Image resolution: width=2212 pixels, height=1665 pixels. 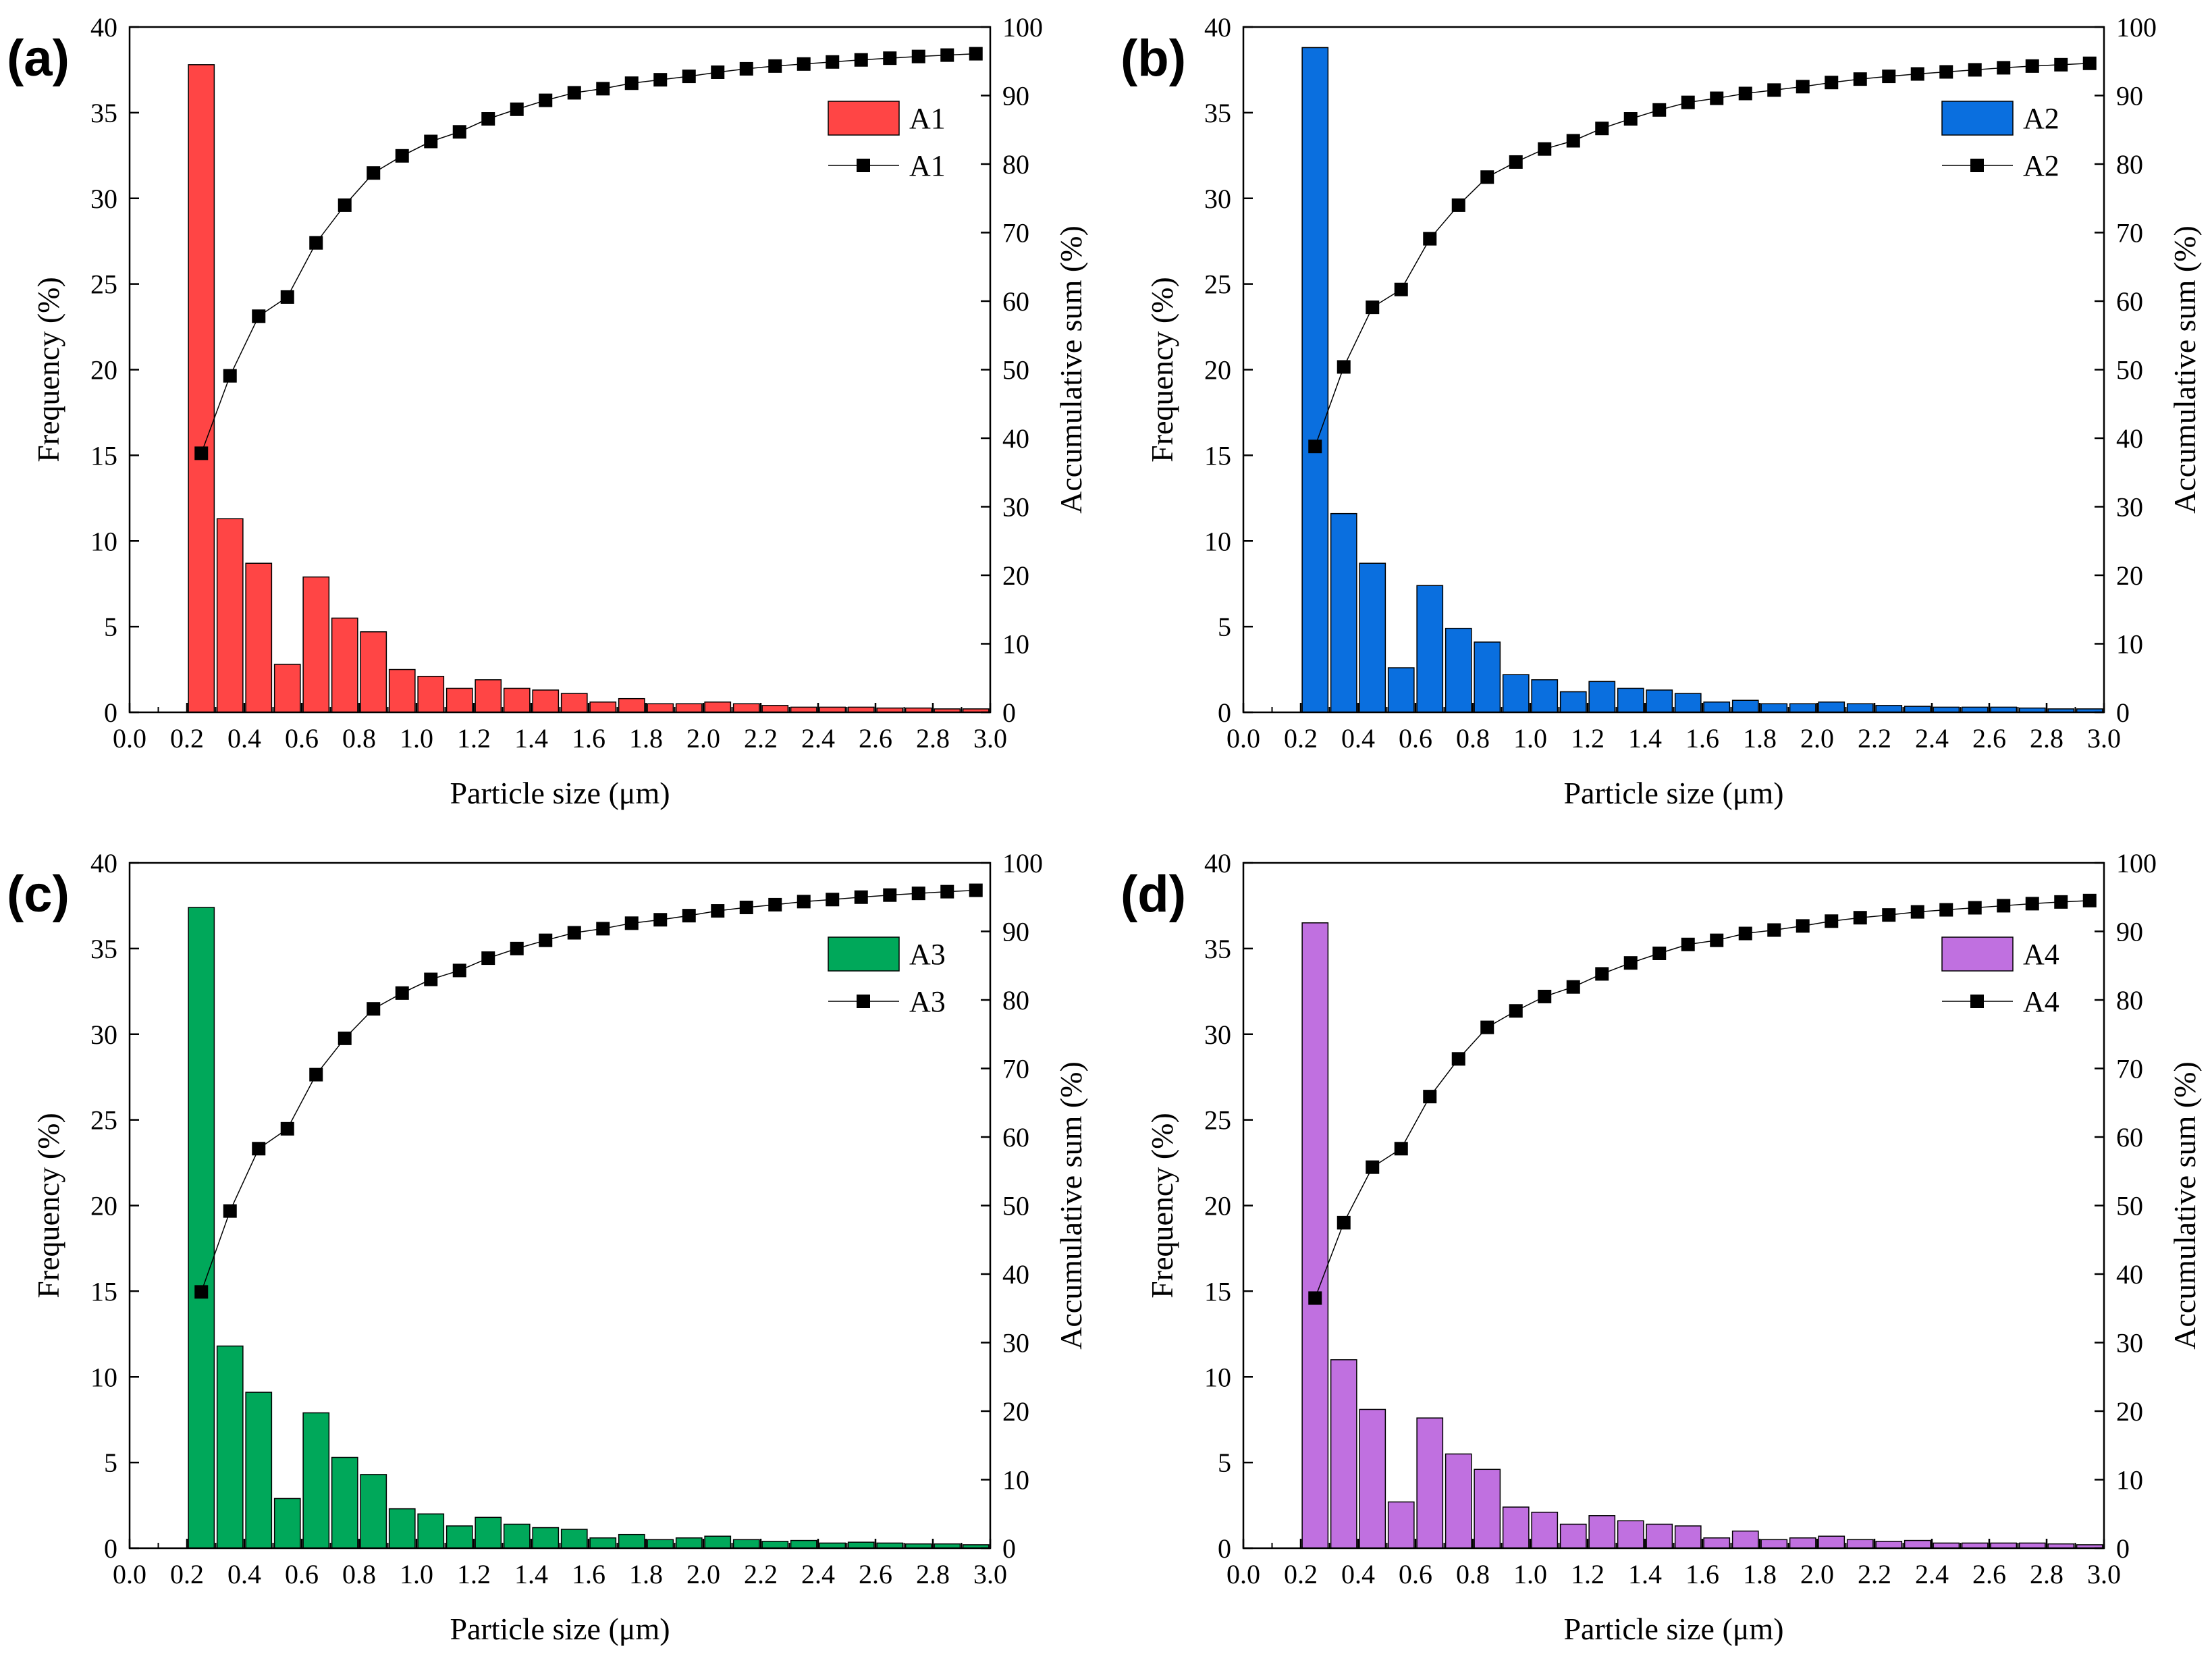 I want to click on x-tick-label: 2.4, so click(x=1932, y=1574).